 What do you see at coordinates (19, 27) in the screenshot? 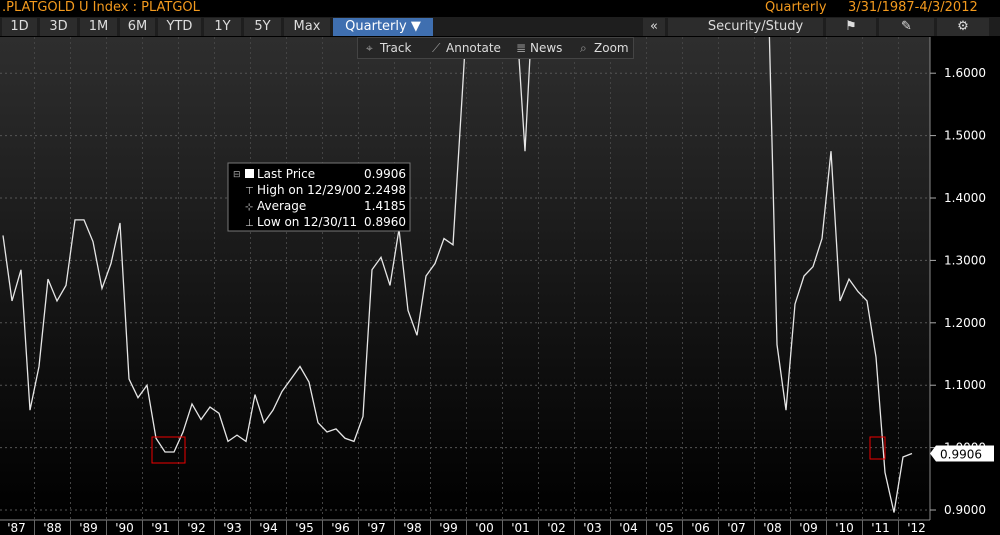
I see `period-tab: 1D` at bounding box center [19, 27].